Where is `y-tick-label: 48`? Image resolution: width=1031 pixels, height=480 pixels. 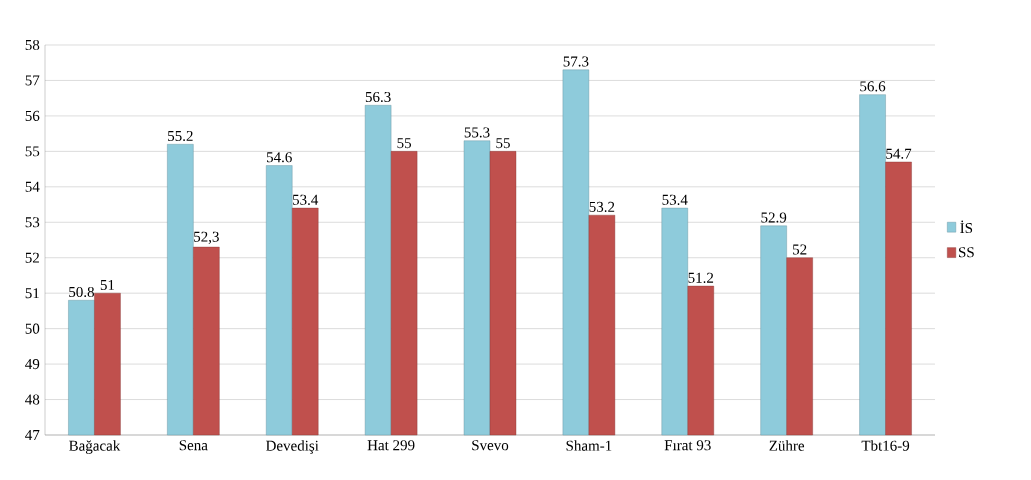
y-tick-label: 48 is located at coordinates (32, 399).